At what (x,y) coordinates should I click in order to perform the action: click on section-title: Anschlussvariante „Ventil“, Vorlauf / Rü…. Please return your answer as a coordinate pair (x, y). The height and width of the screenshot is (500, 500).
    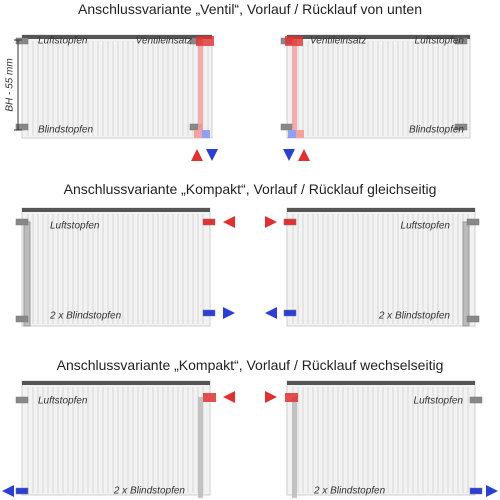
    Looking at the image, I should click on (250, 9).